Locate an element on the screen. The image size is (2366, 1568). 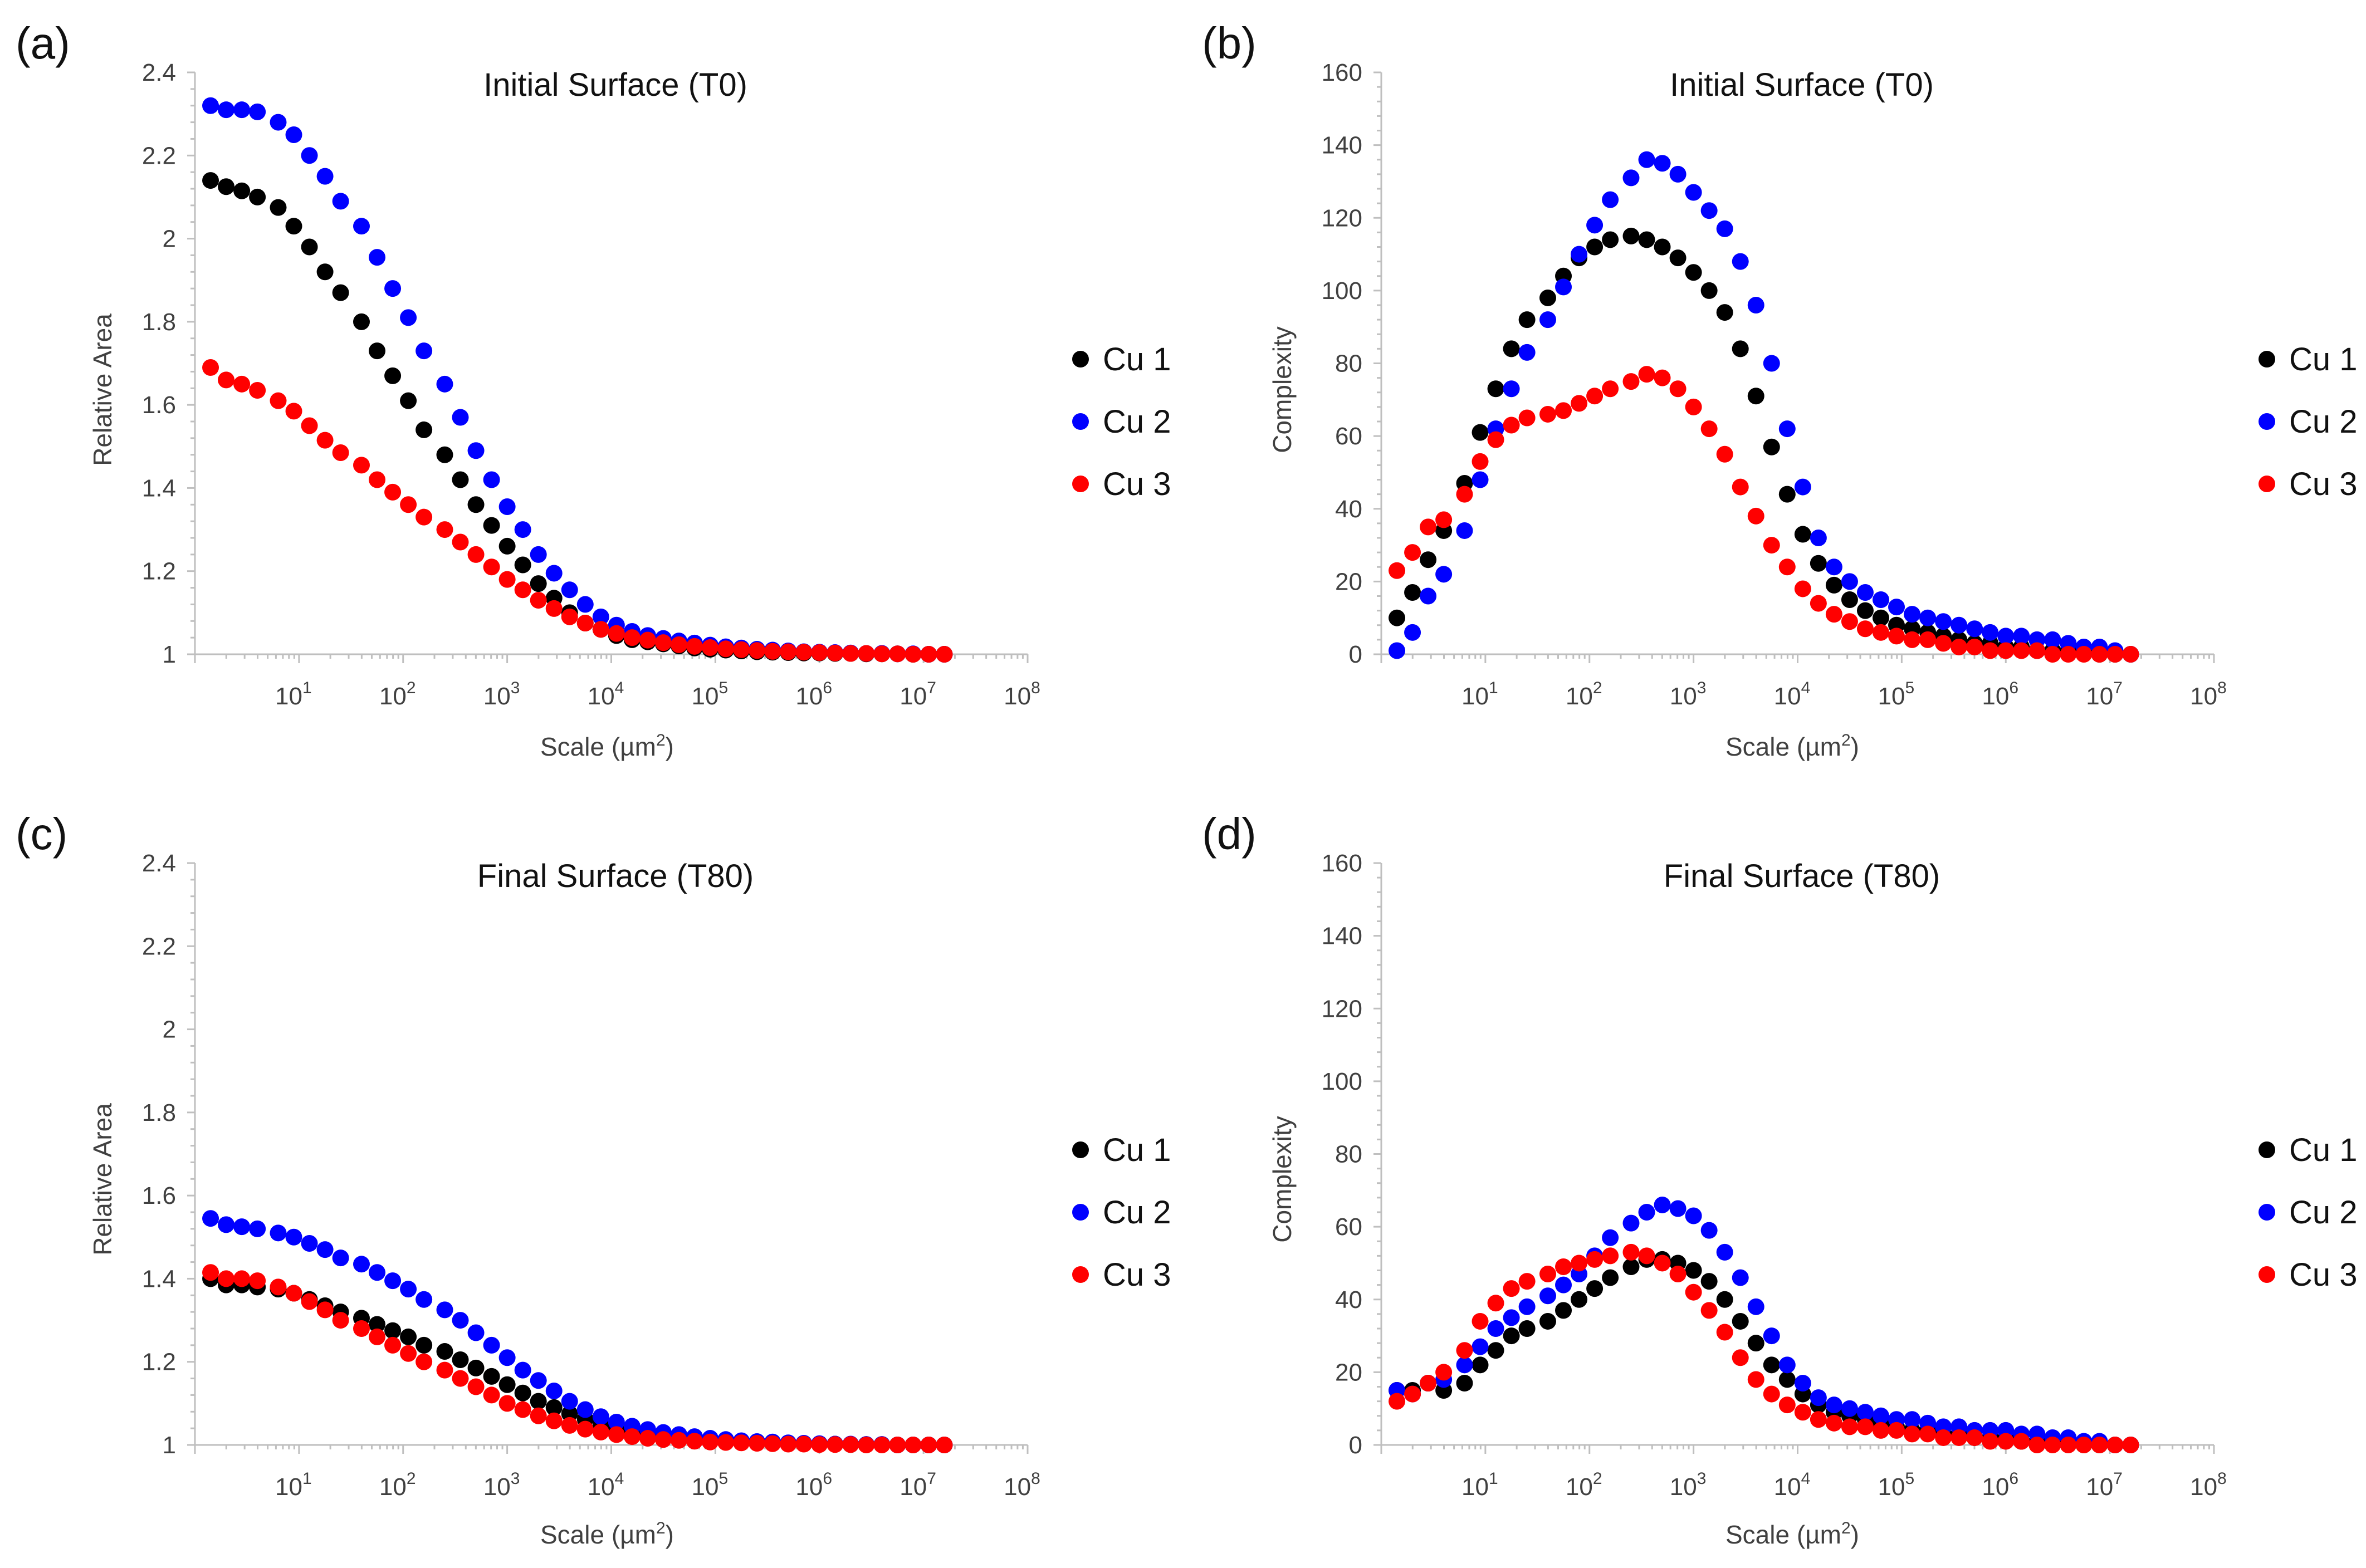
x-tick-exponent-d: 1 is located at coordinates (1493, 1478).